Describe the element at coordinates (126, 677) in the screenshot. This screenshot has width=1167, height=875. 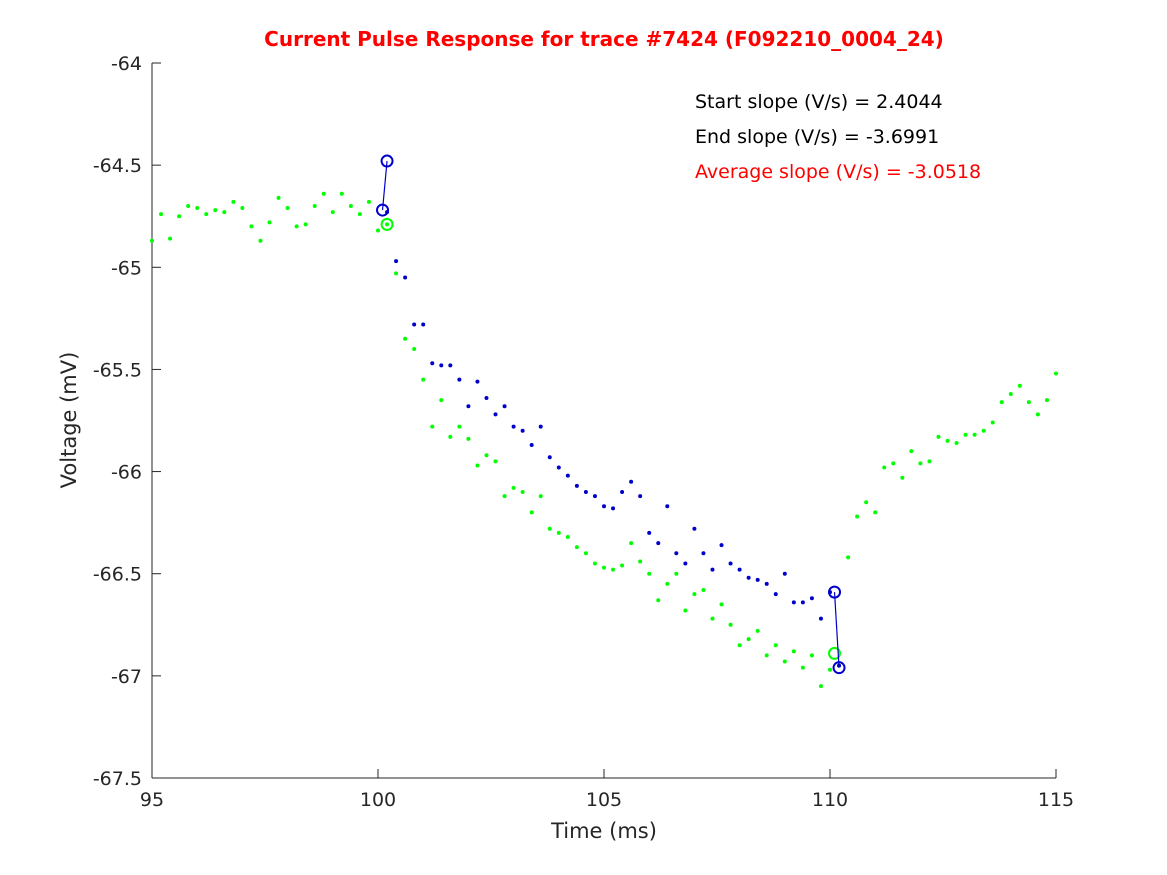
I see `y-tick-label: -67` at that location.